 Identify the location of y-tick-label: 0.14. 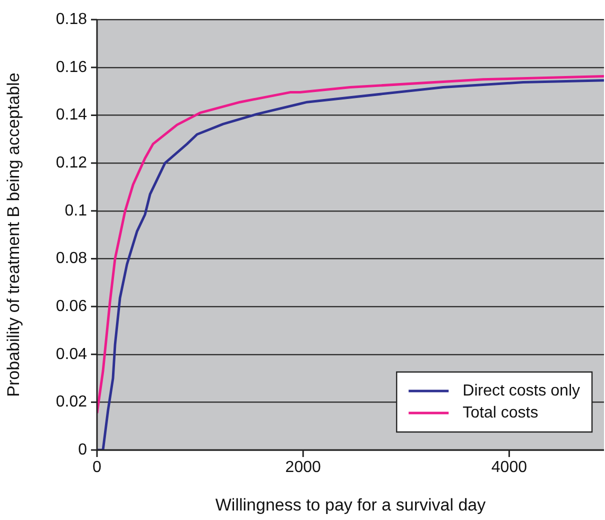
(72, 115).